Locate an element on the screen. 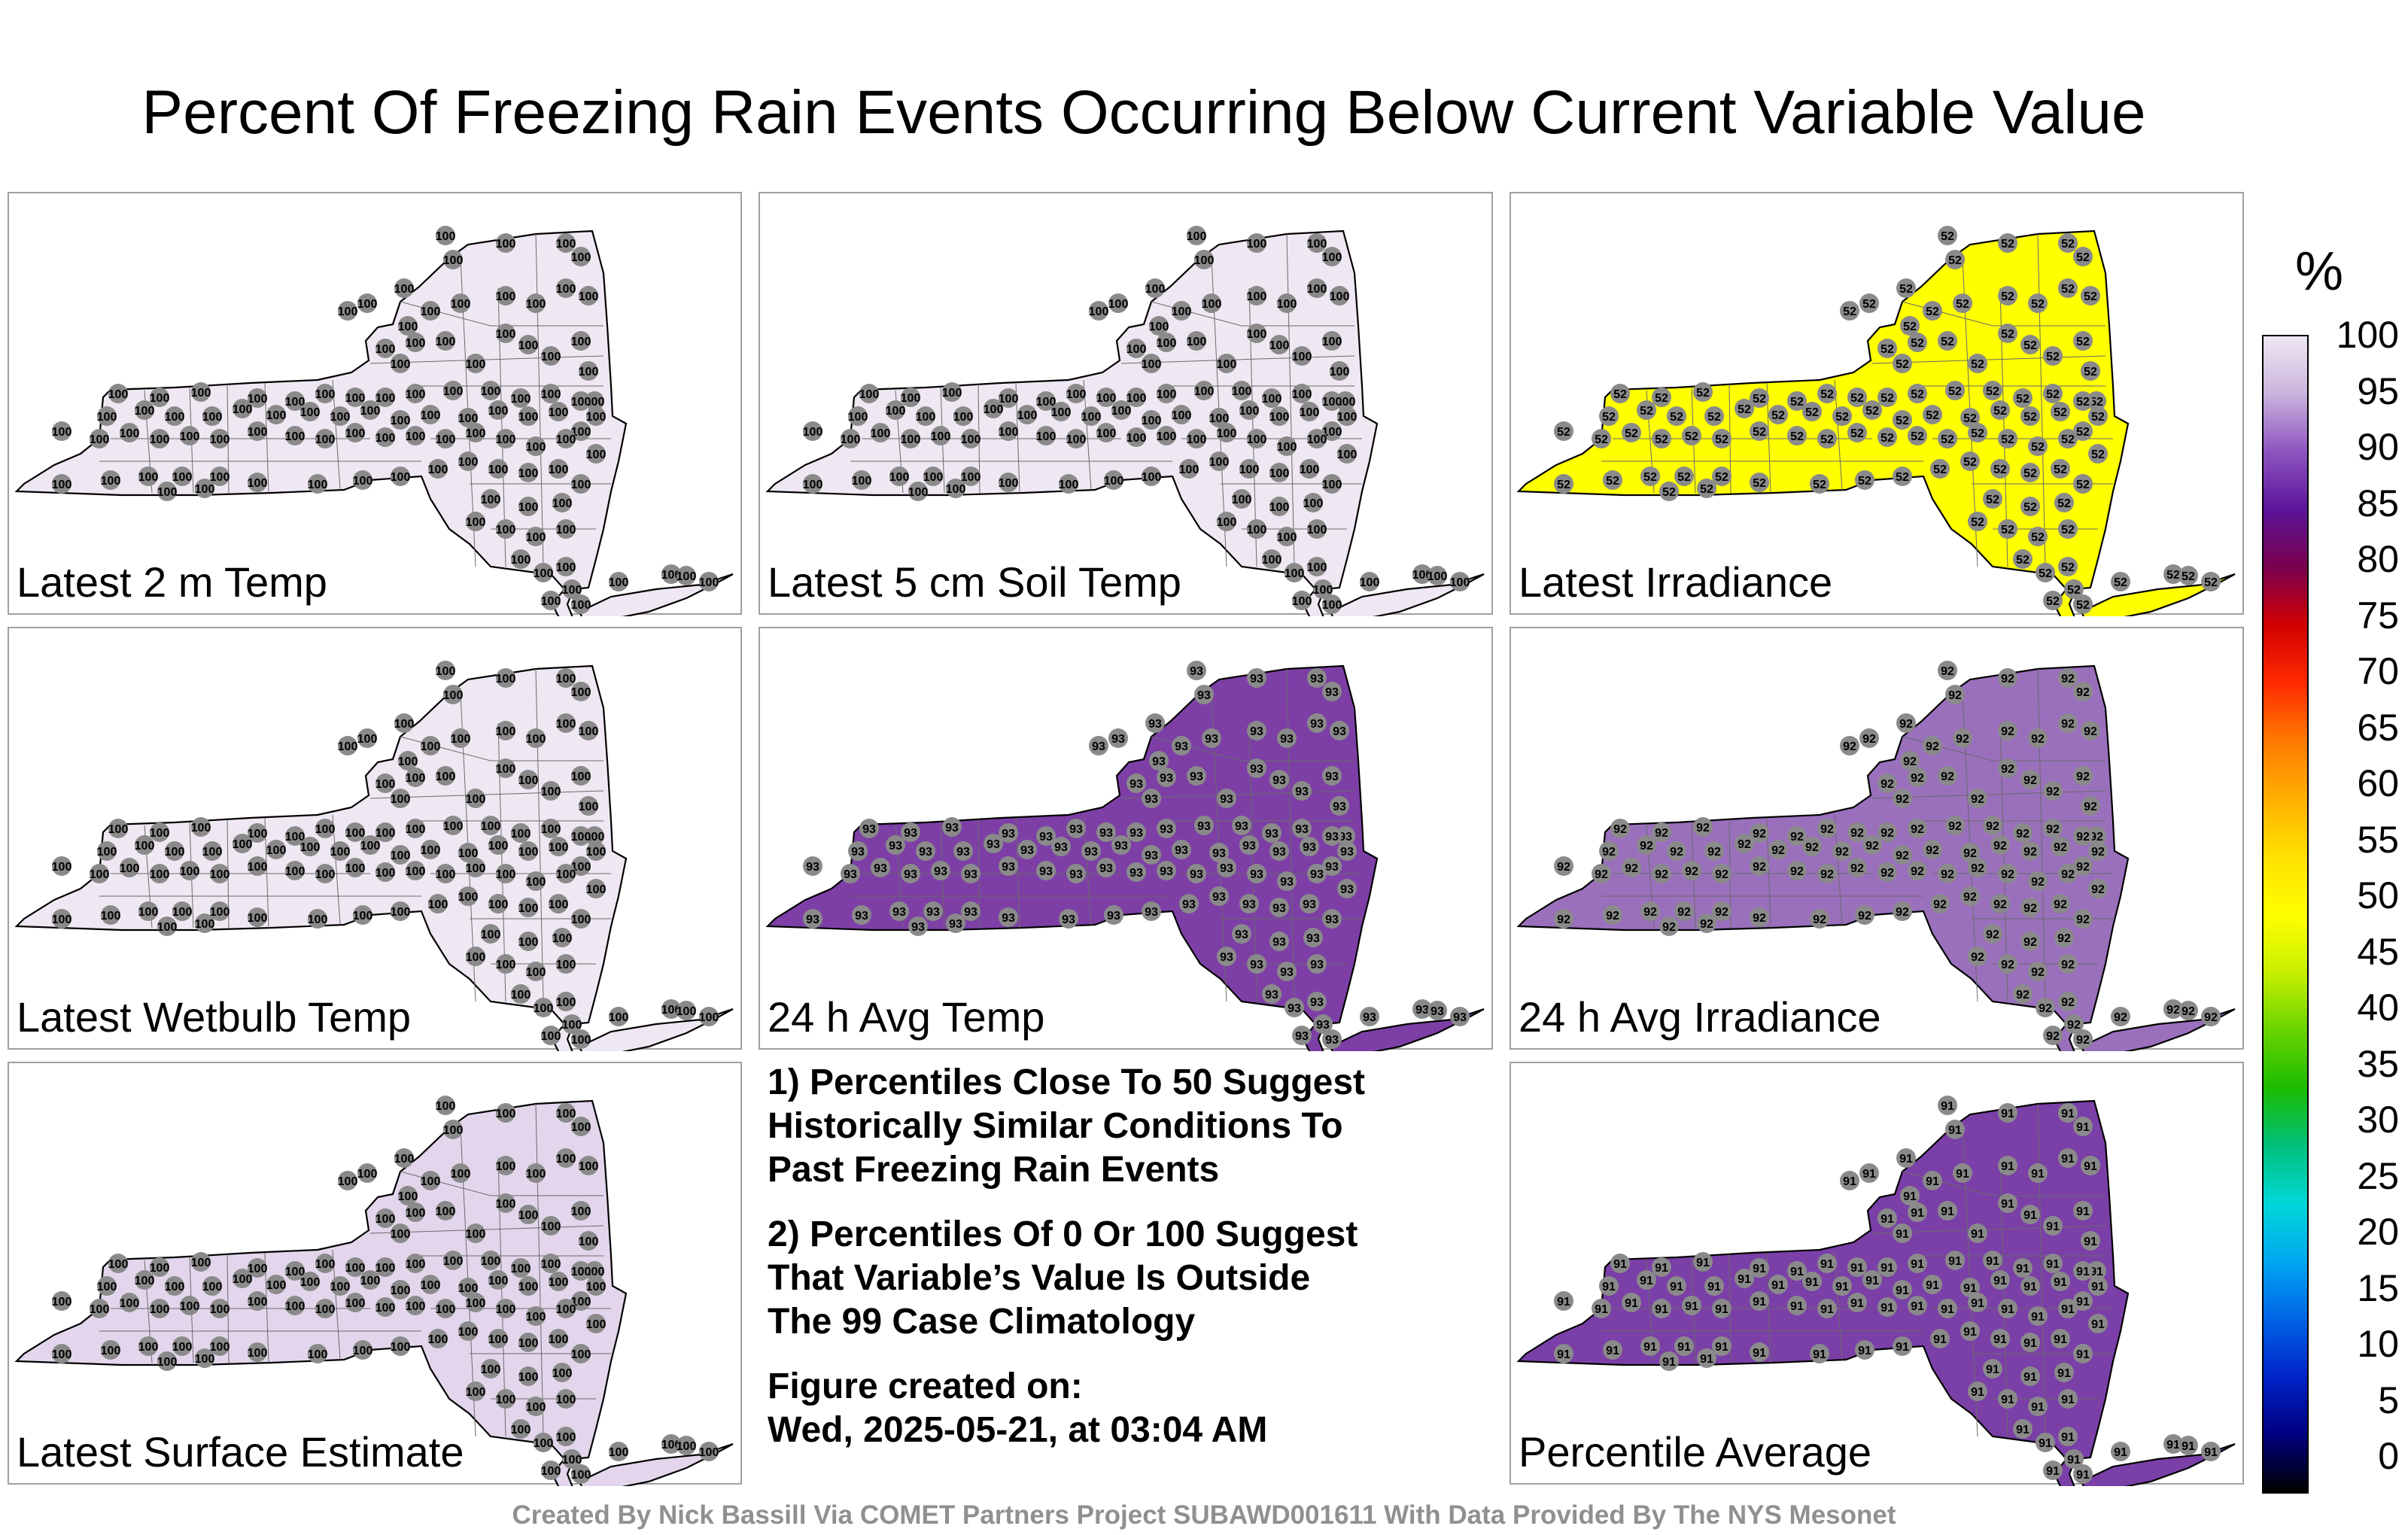 Image resolution: width=2408 pixels, height=1535 pixels. note-line: Figure created on: is located at coordinates (925, 1386).